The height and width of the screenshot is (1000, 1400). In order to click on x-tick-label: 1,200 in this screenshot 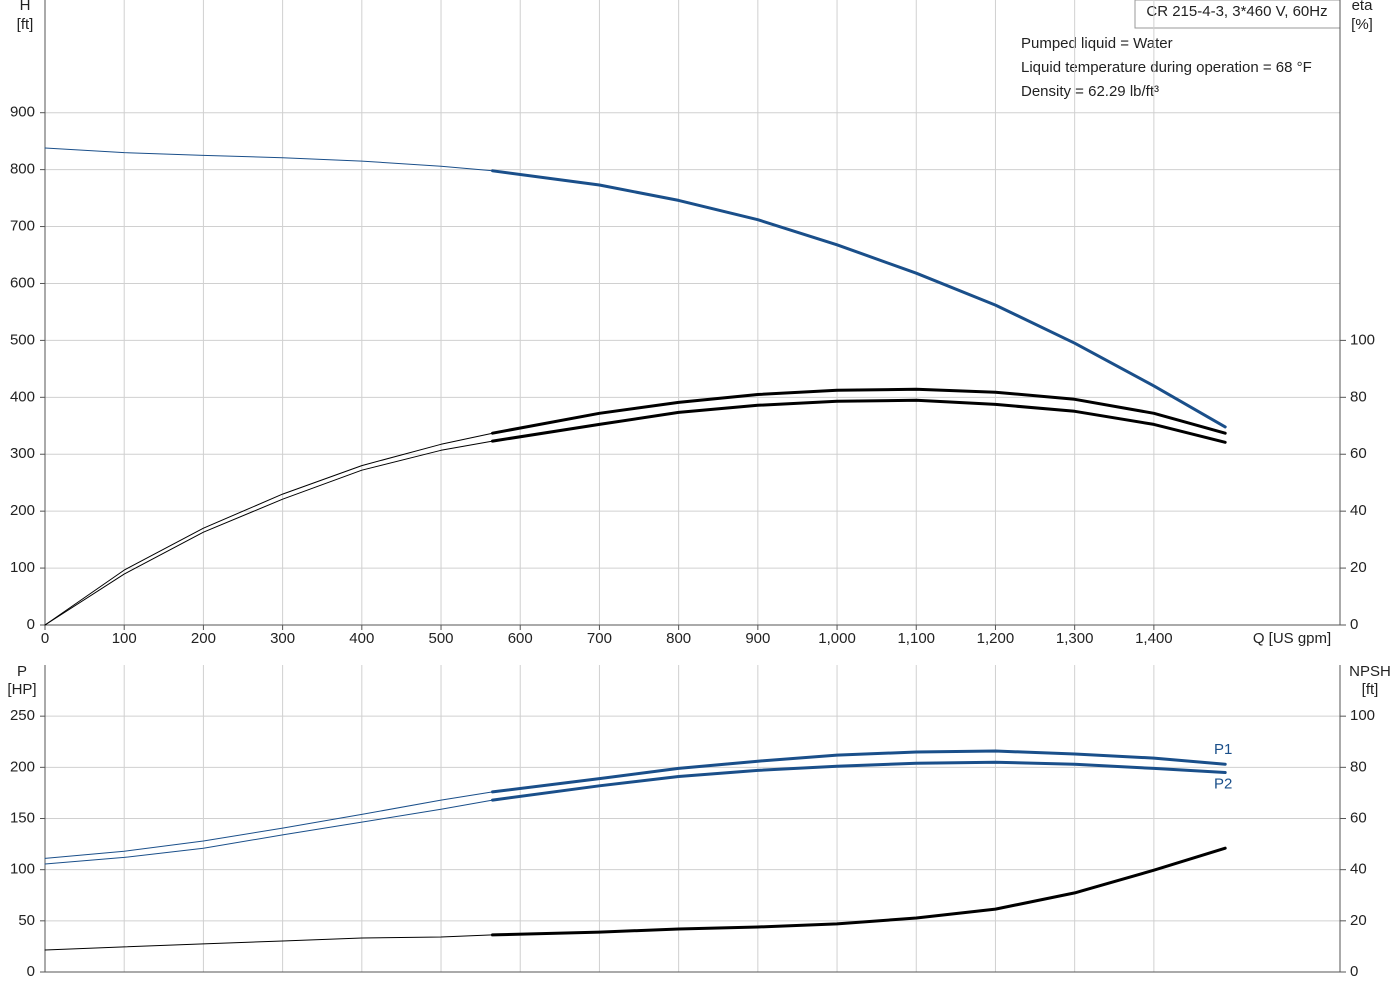, I will do `click(996, 638)`.